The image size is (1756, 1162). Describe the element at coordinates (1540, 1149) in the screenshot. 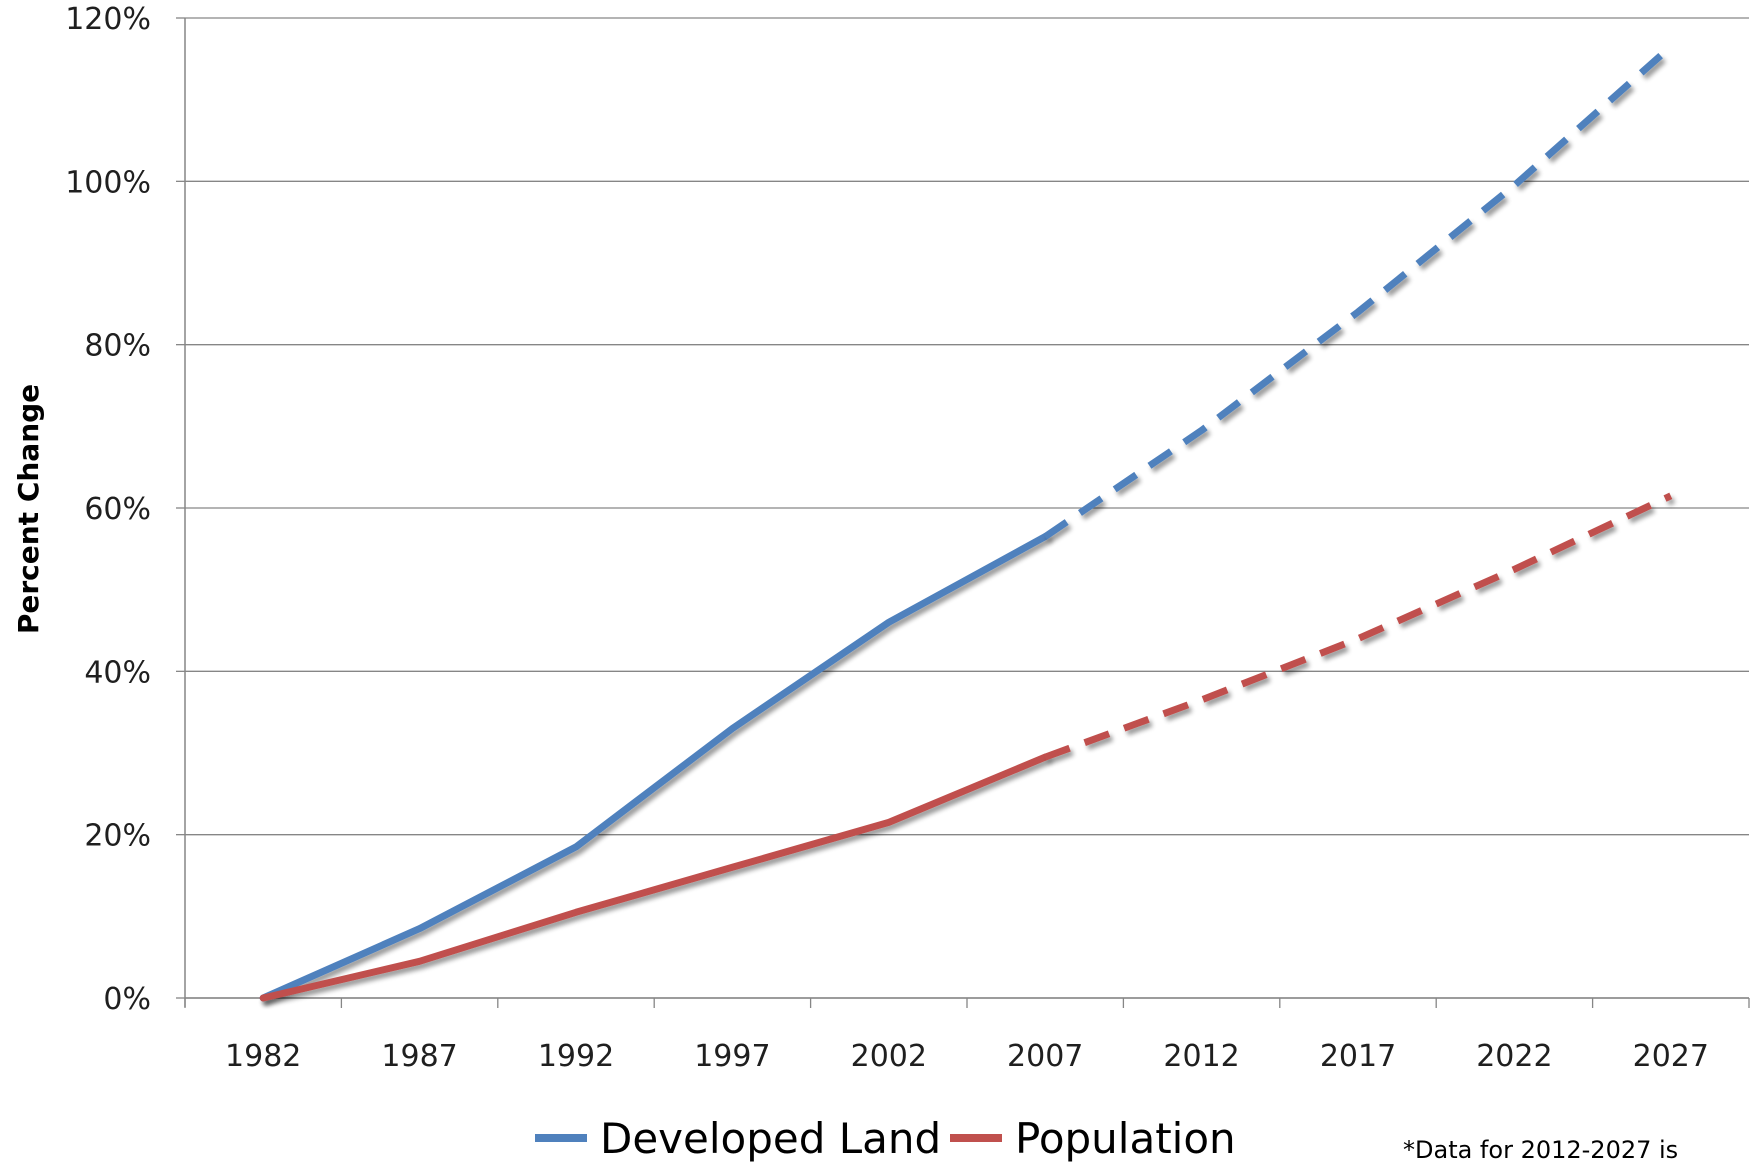

I see `footnote: *Data for 2012-2027 is` at that location.